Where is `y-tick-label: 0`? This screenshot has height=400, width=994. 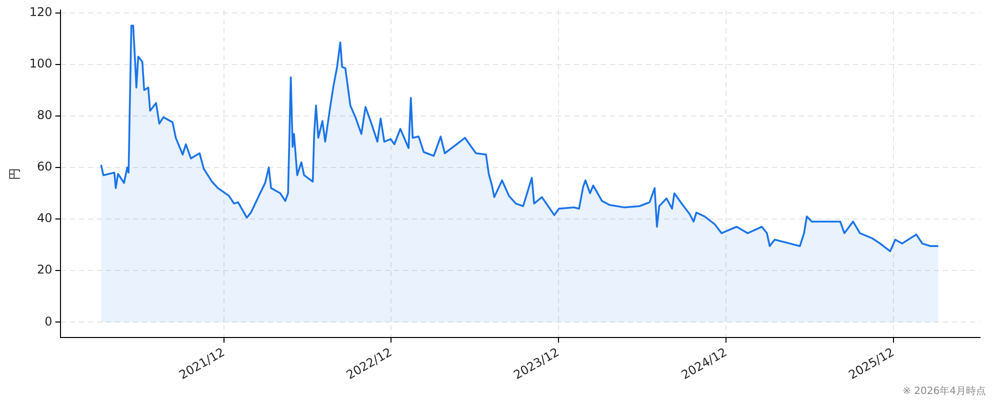 y-tick-label: 0 is located at coordinates (48, 321).